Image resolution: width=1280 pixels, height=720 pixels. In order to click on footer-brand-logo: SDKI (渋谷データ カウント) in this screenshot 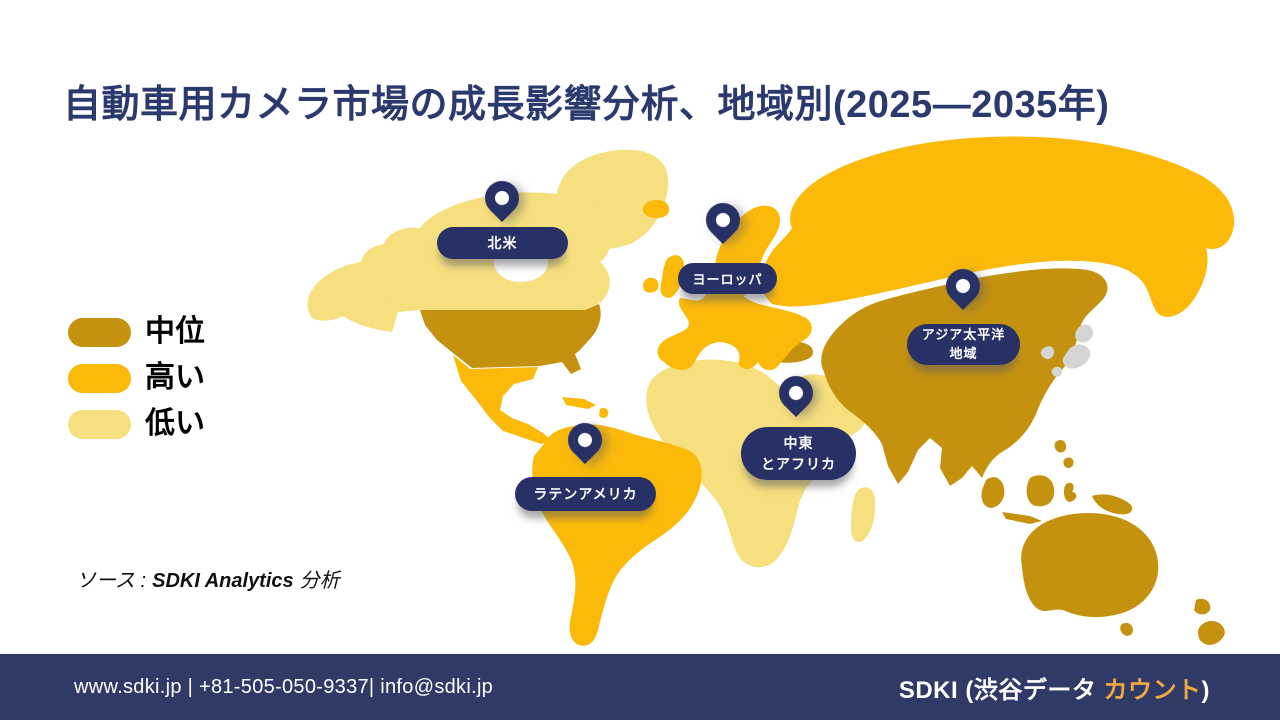, I will do `click(1054, 687)`.